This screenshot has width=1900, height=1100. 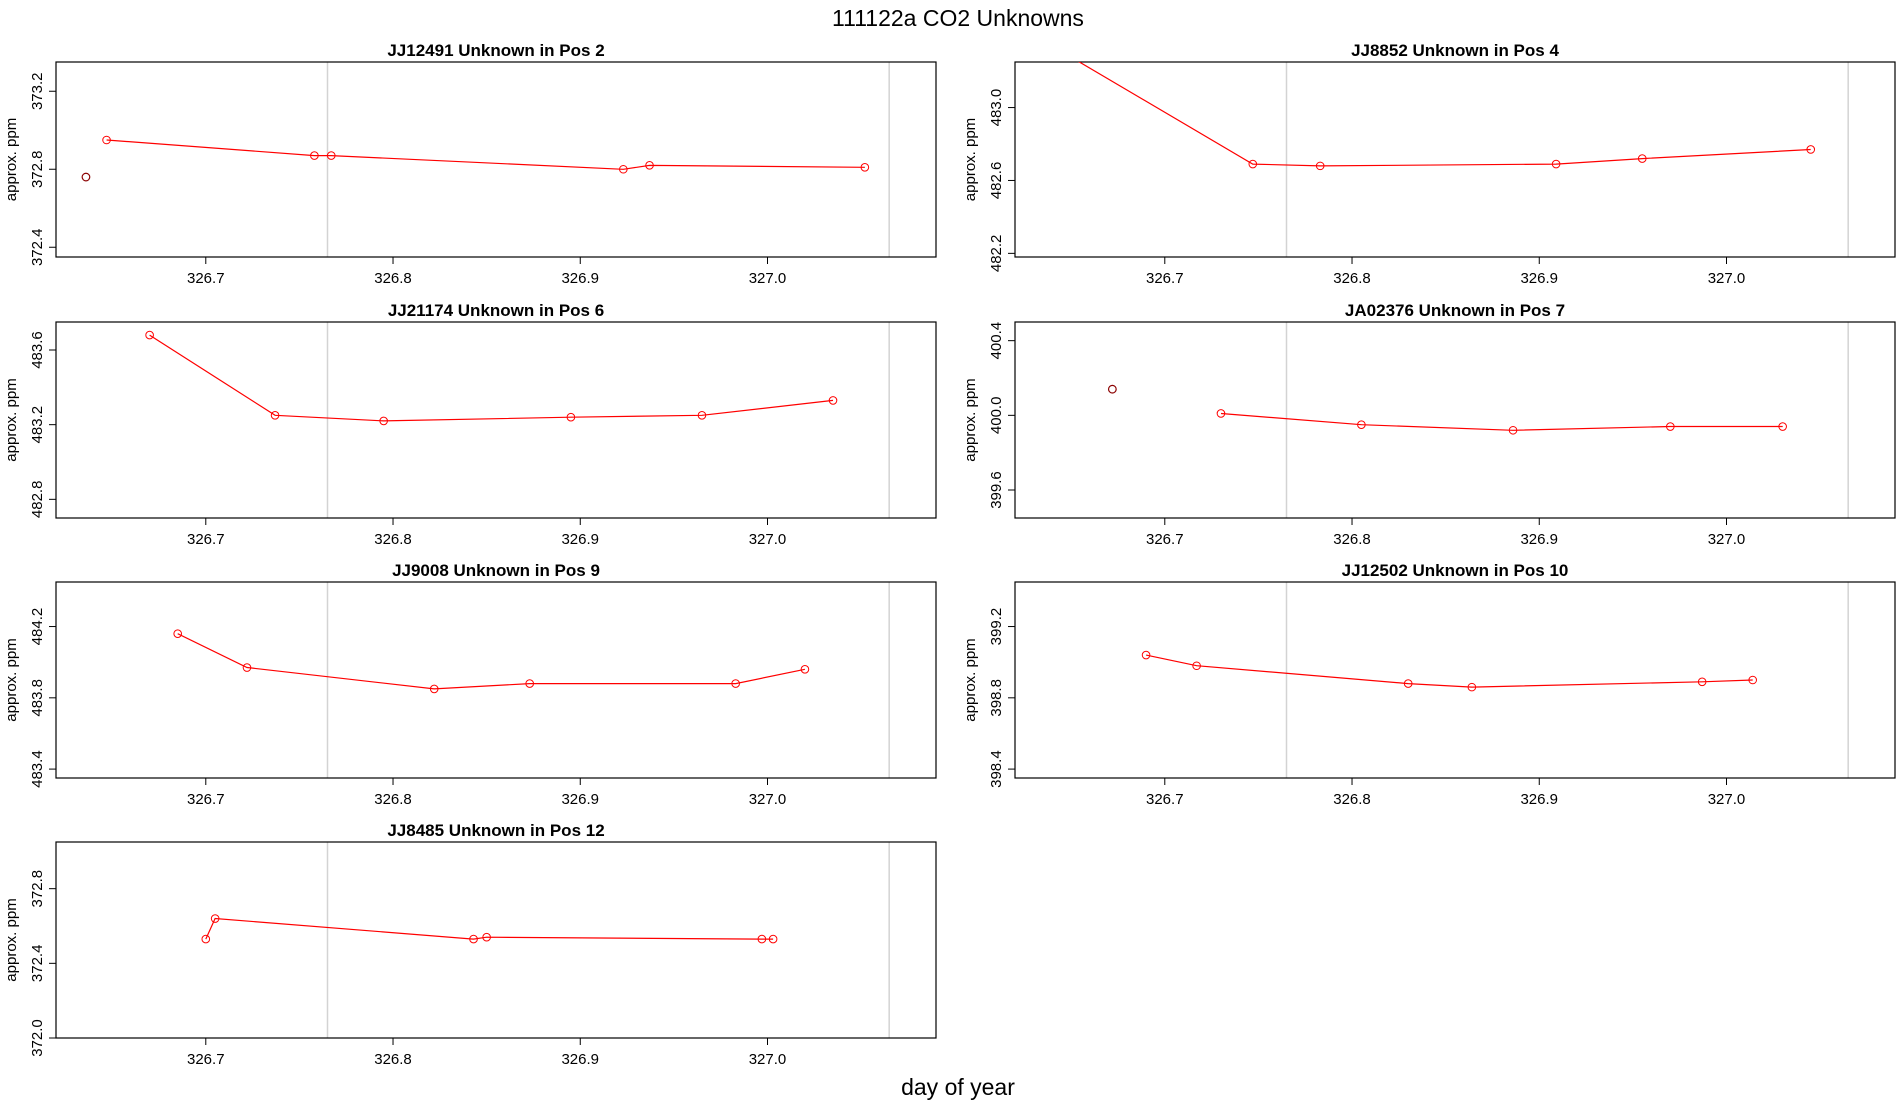 I want to click on y-tick-label: 483.6, so click(x=37, y=350).